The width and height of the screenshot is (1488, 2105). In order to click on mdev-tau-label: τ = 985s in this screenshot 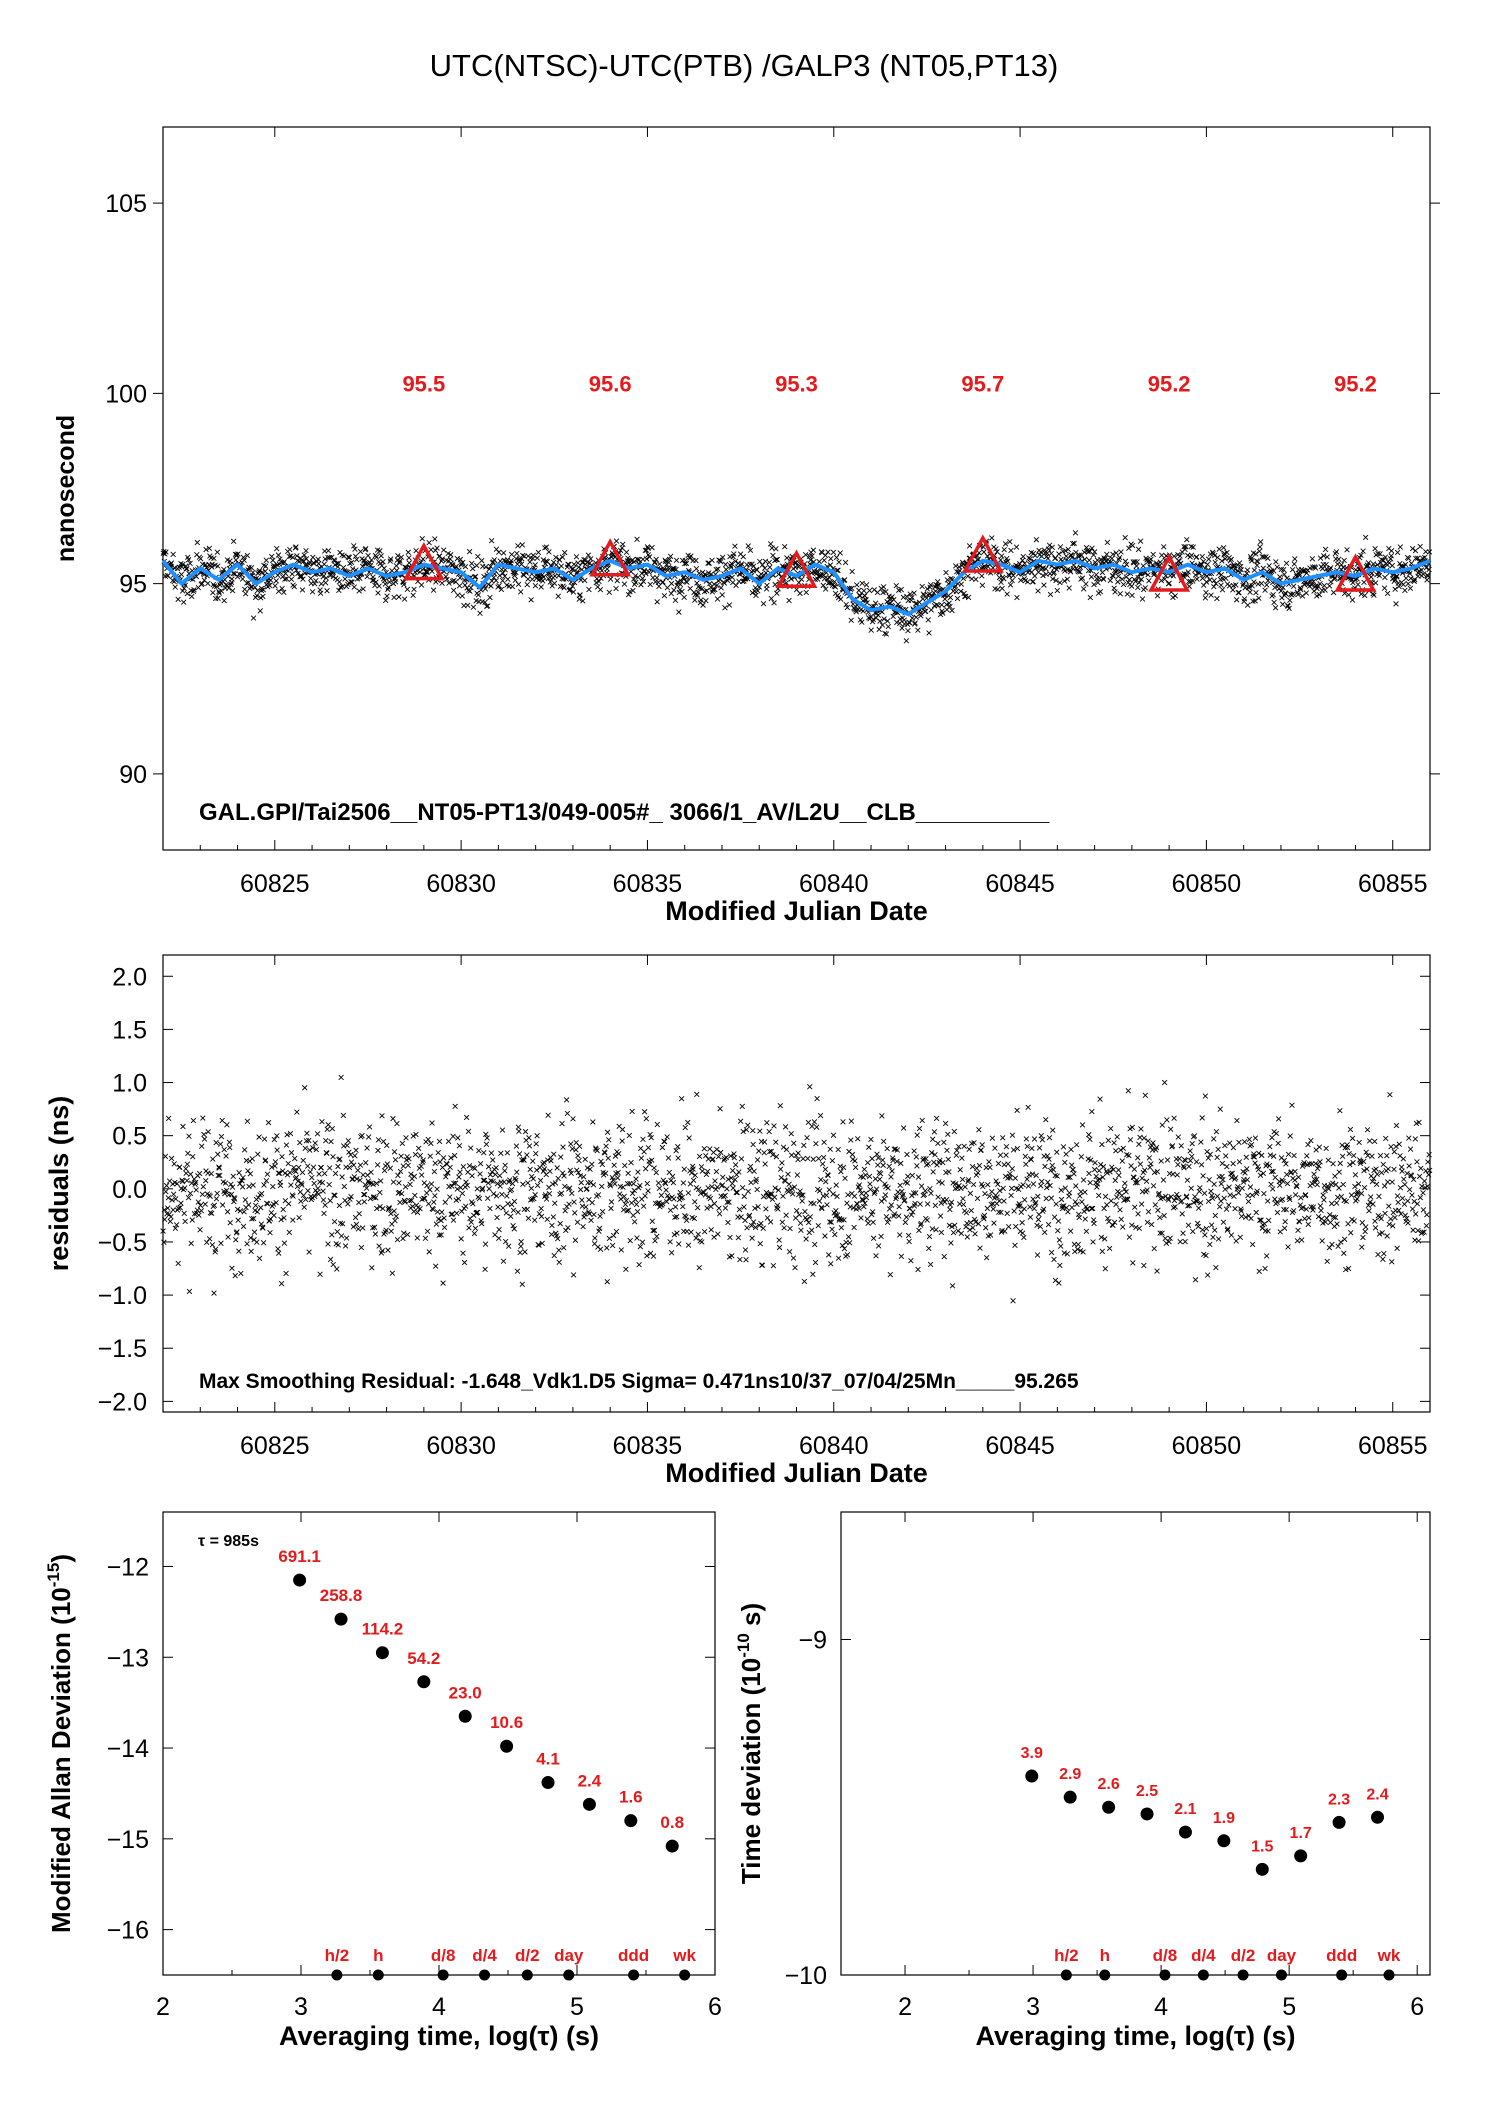, I will do `click(228, 1541)`.